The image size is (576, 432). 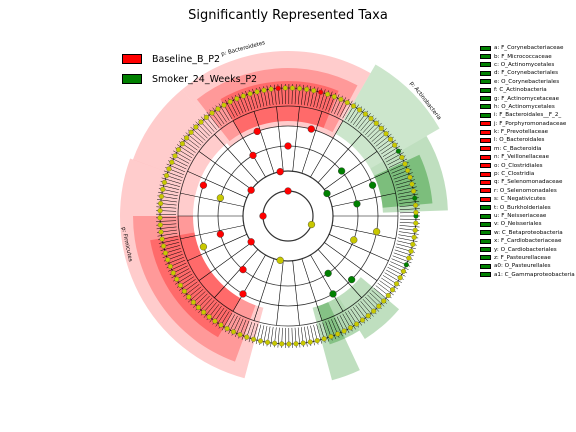 What do you see at coordinates (277, 105) in the screenshot?
I see `clade-sector` at bounding box center [277, 105].